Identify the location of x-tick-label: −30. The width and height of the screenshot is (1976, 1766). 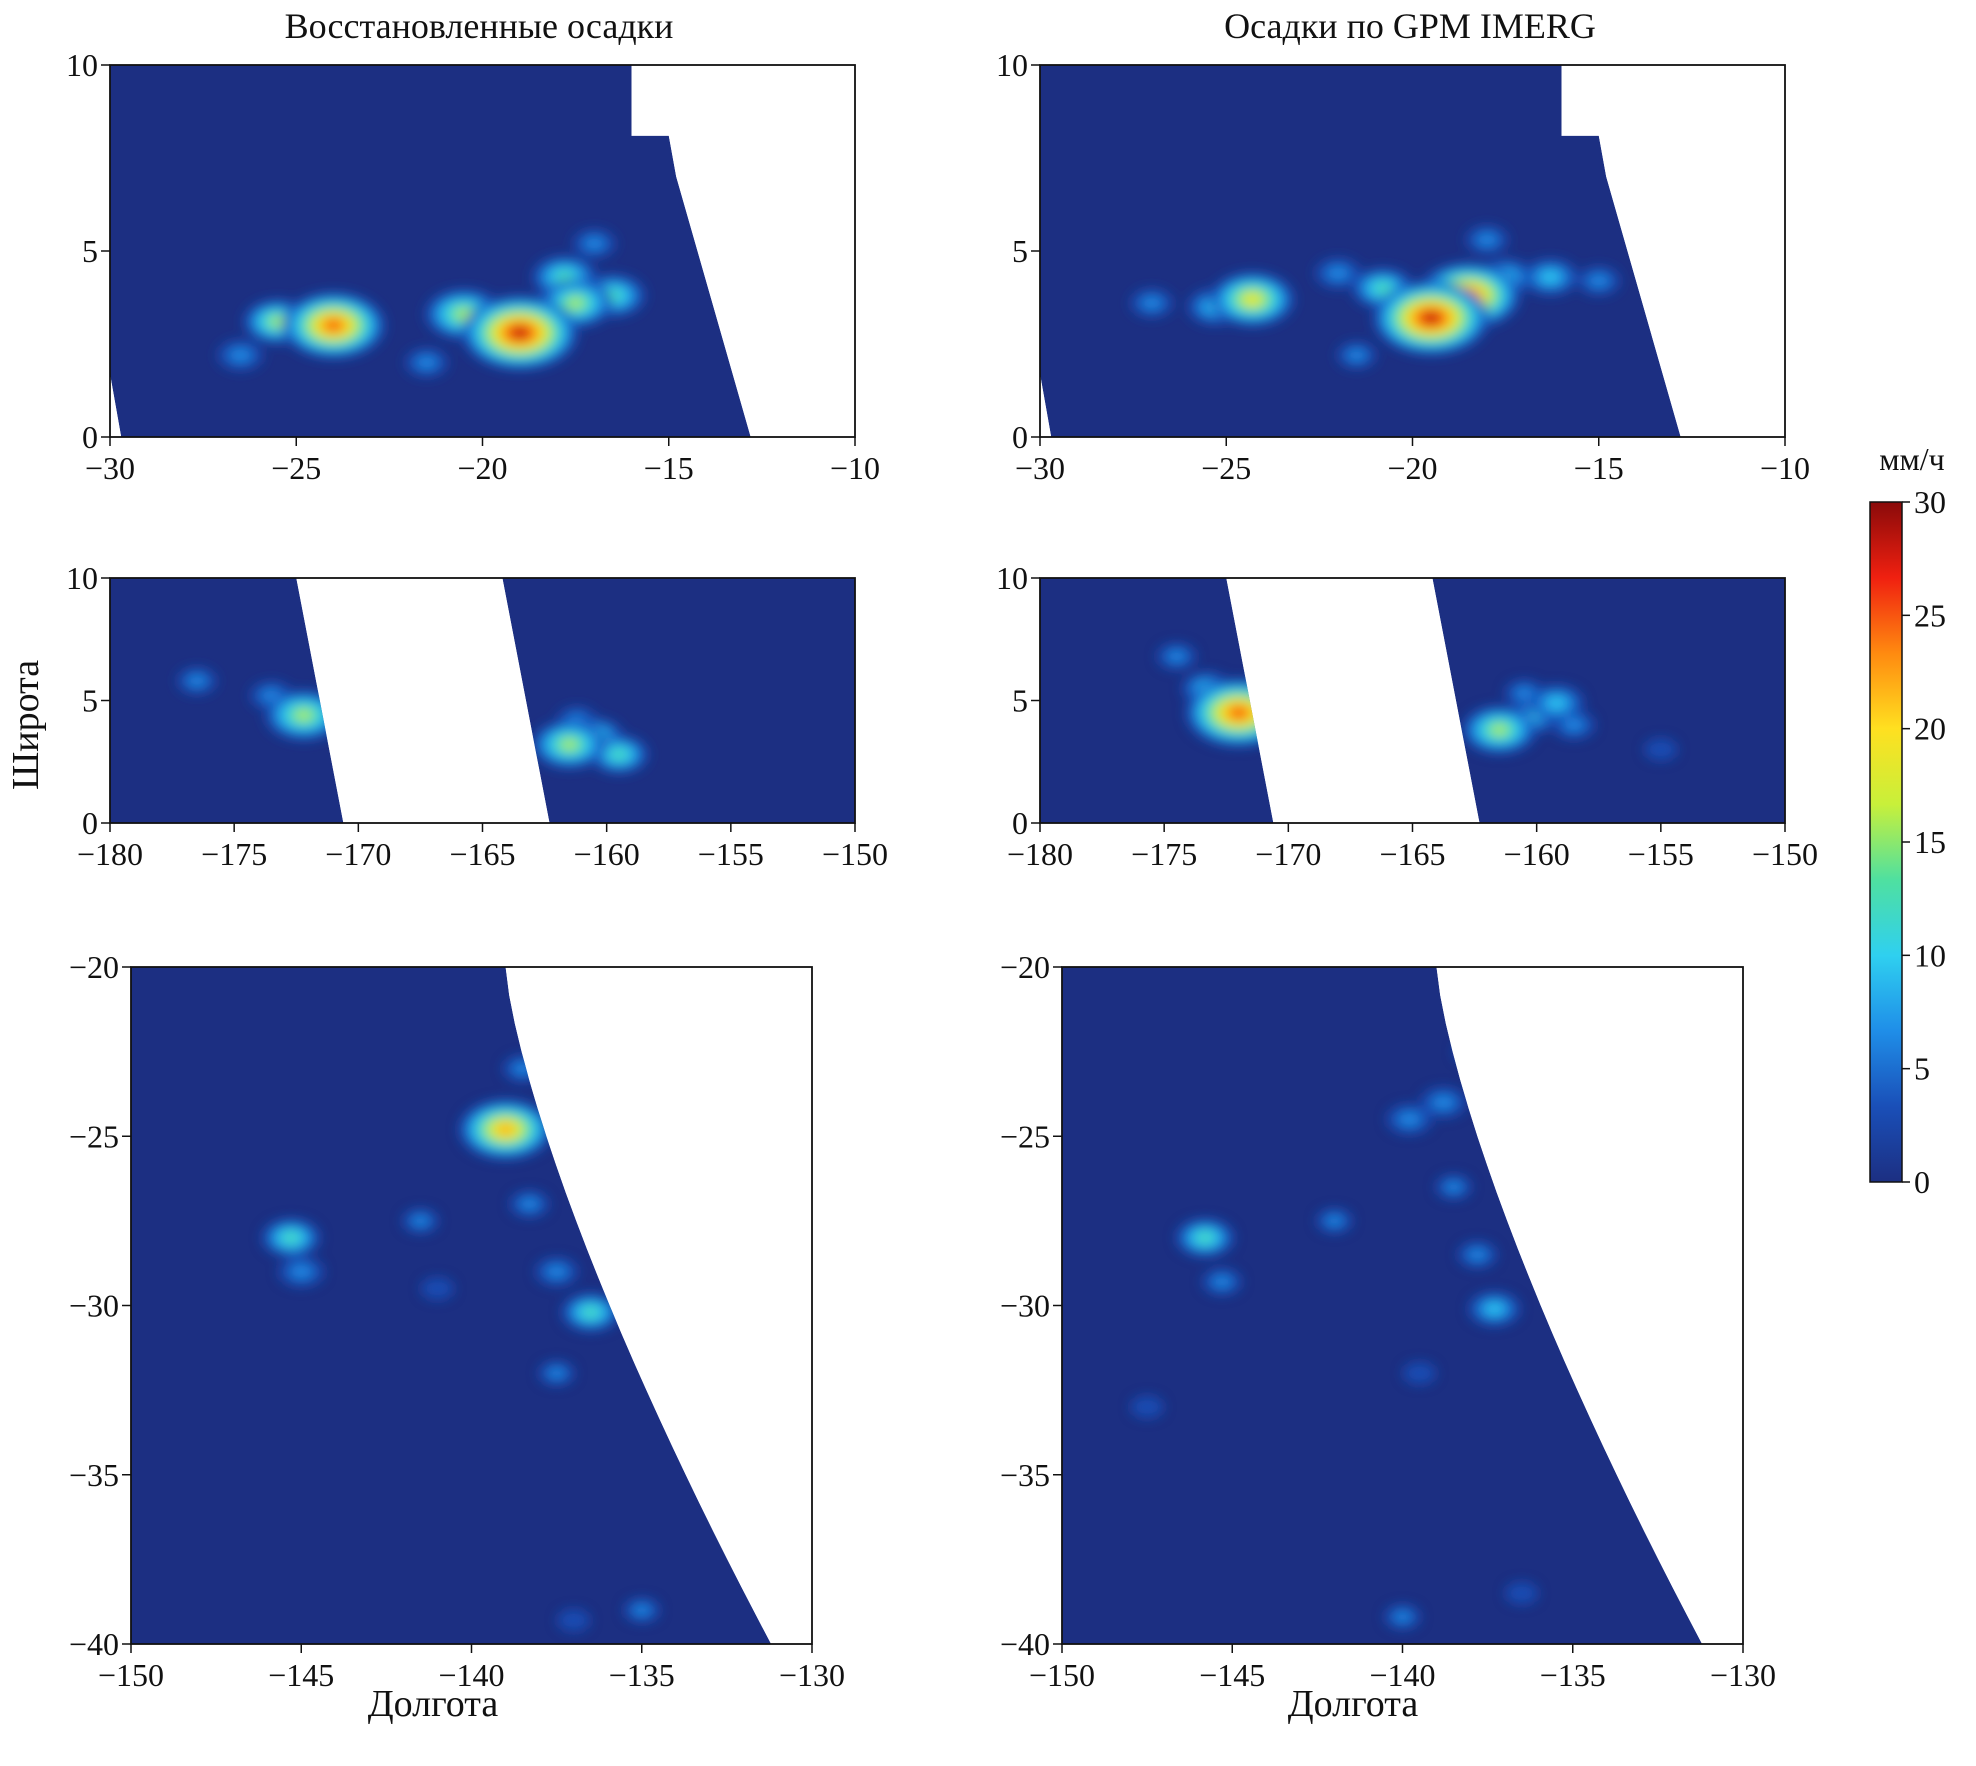
(1040, 468).